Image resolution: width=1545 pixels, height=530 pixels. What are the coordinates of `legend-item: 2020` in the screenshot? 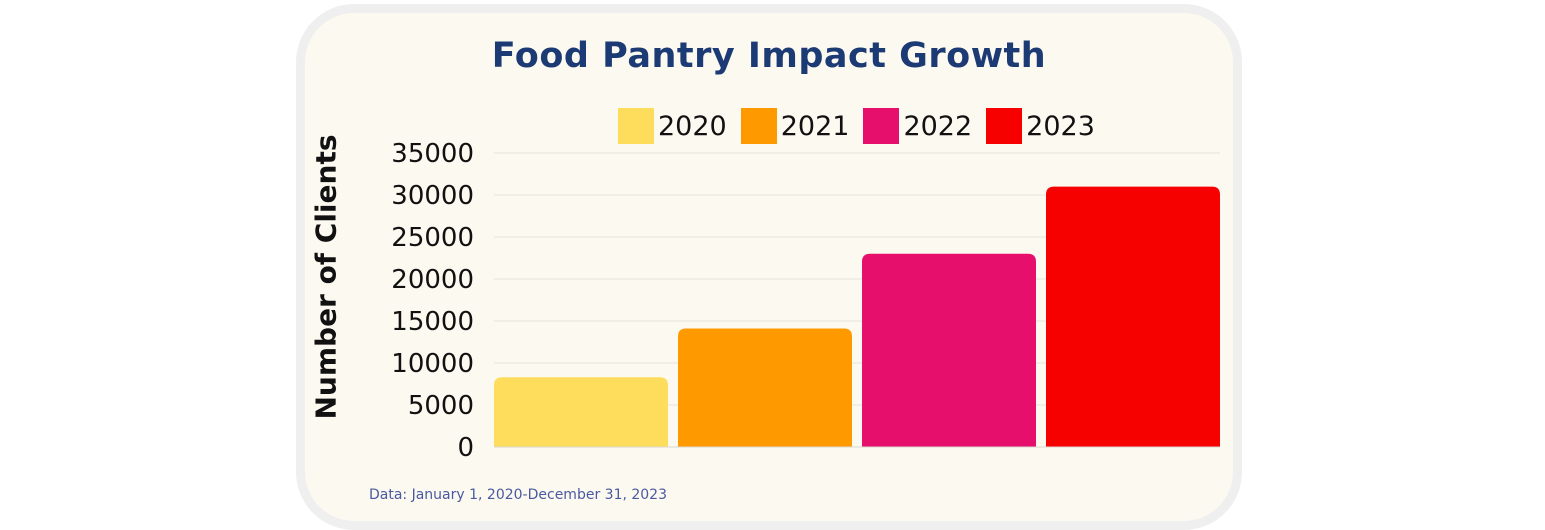 It's located at (672, 126).